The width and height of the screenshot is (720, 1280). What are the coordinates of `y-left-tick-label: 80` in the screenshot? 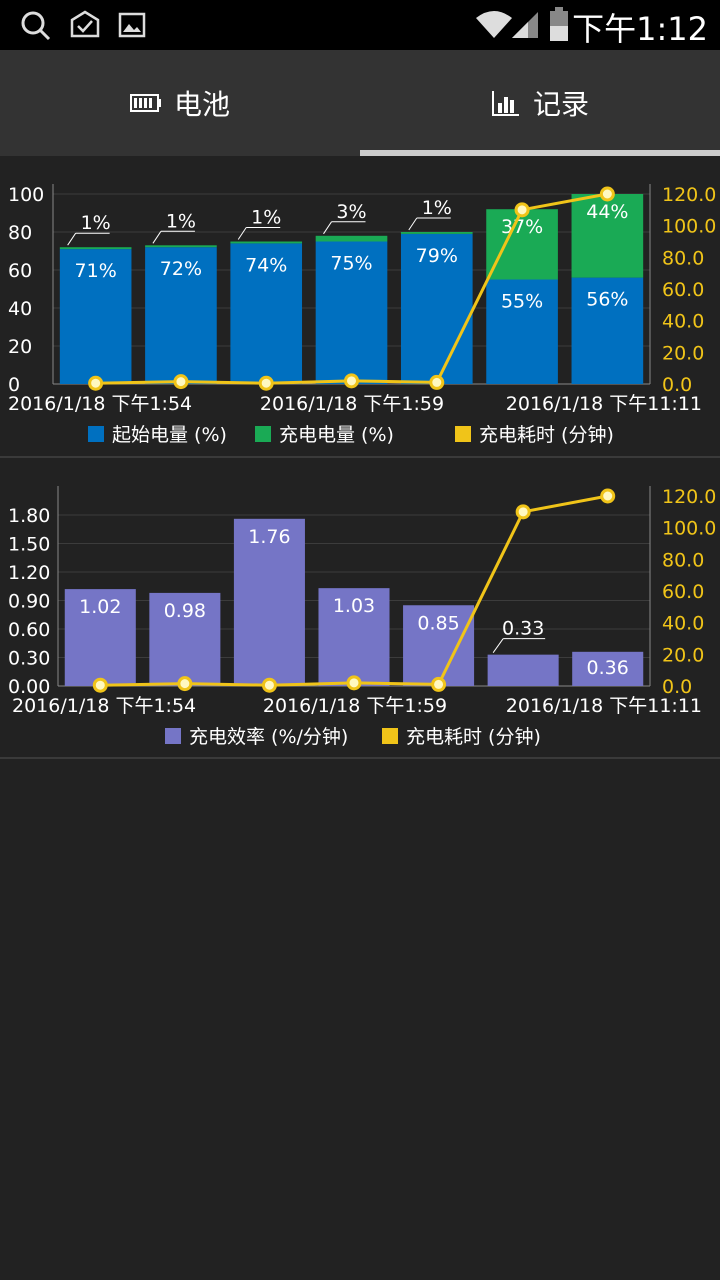 It's located at (20, 233).